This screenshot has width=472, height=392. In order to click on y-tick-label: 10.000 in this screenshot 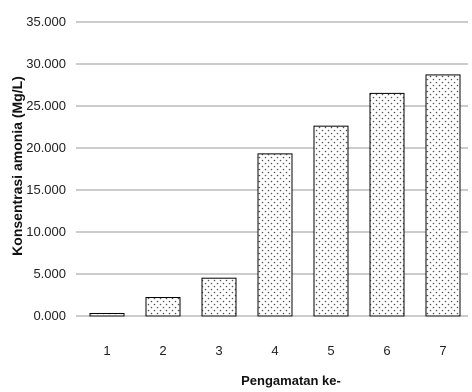, I will do `click(46, 231)`.